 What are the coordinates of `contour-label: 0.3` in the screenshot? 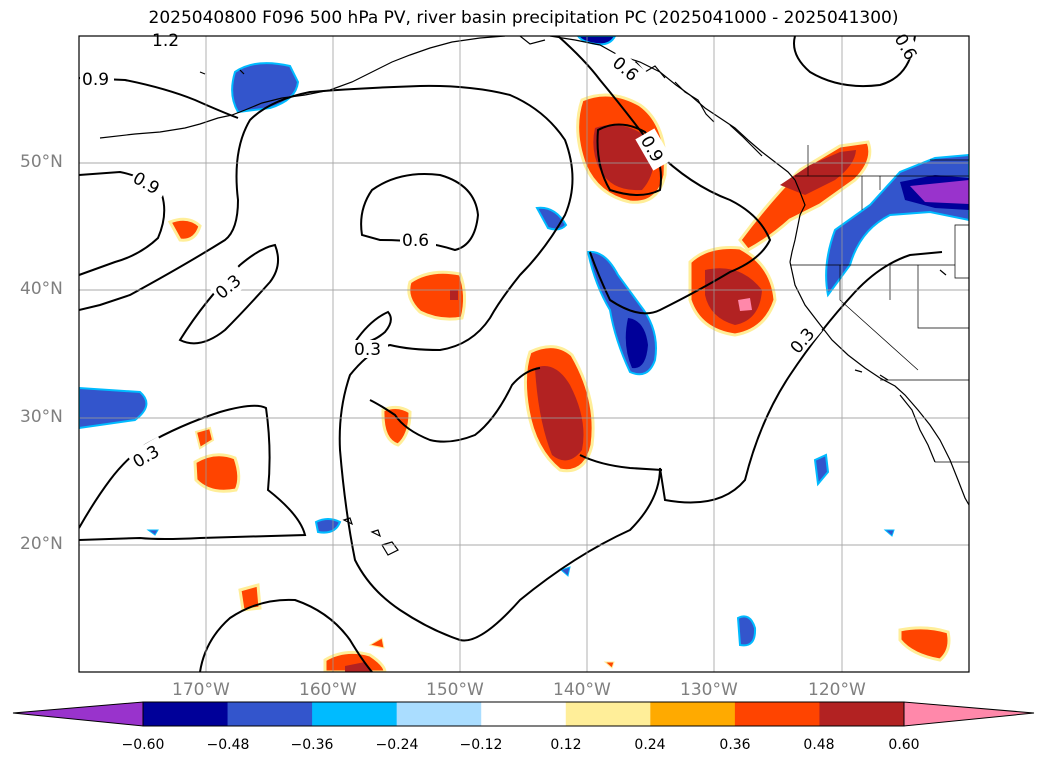 It's located at (367, 350).